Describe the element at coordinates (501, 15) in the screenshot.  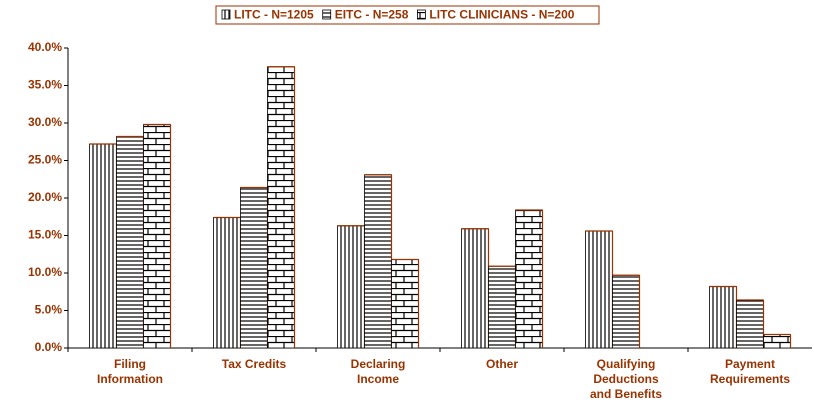
I see `legend-label: LITC CLINICIANS - N=200` at that location.